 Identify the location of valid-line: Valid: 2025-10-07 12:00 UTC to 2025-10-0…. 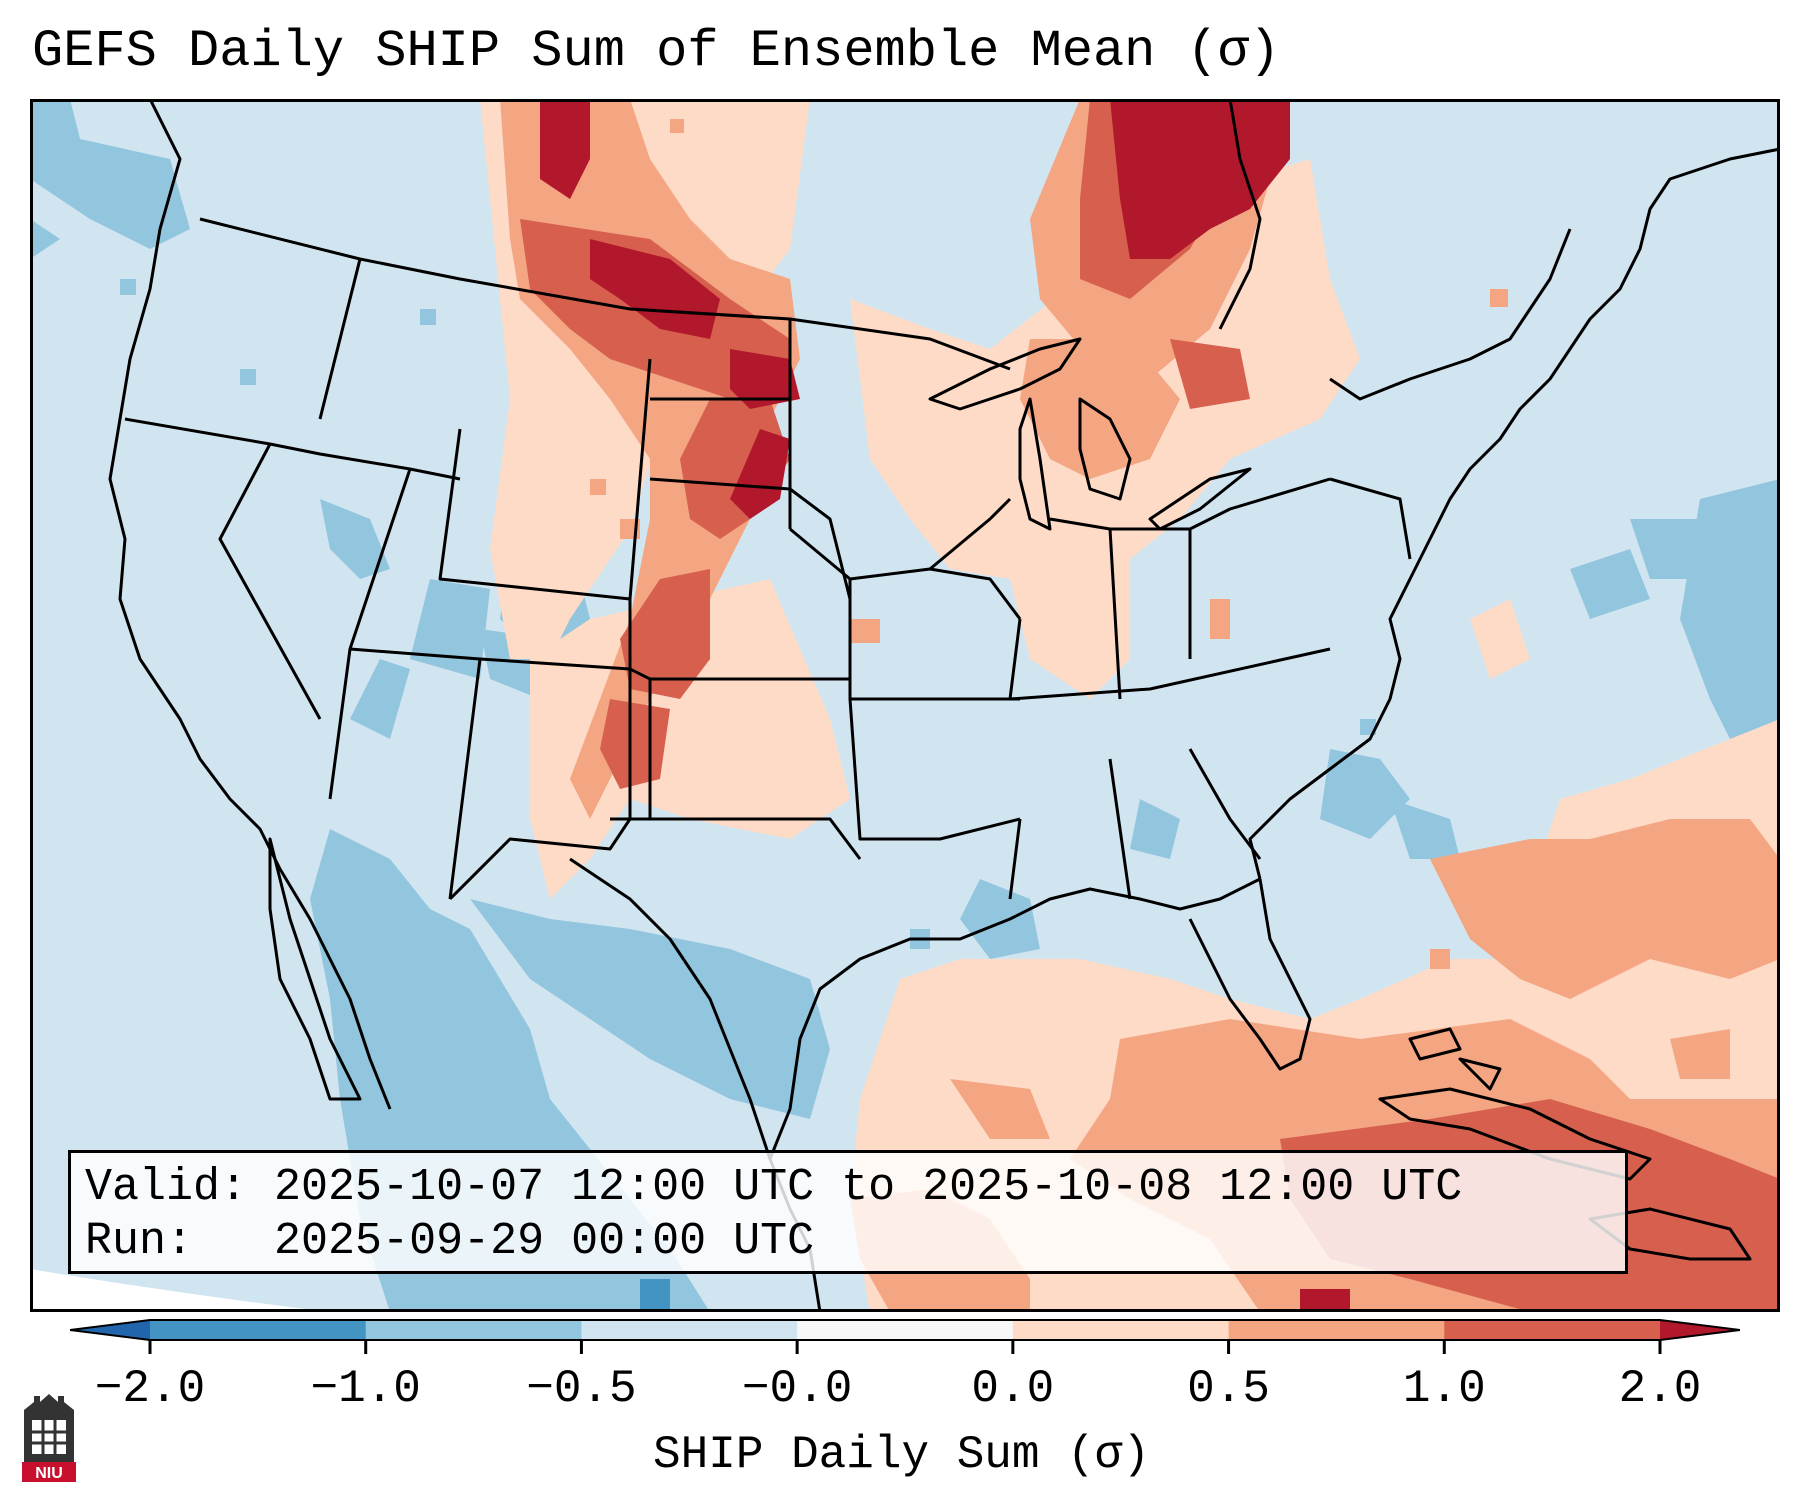
(848, 1188).